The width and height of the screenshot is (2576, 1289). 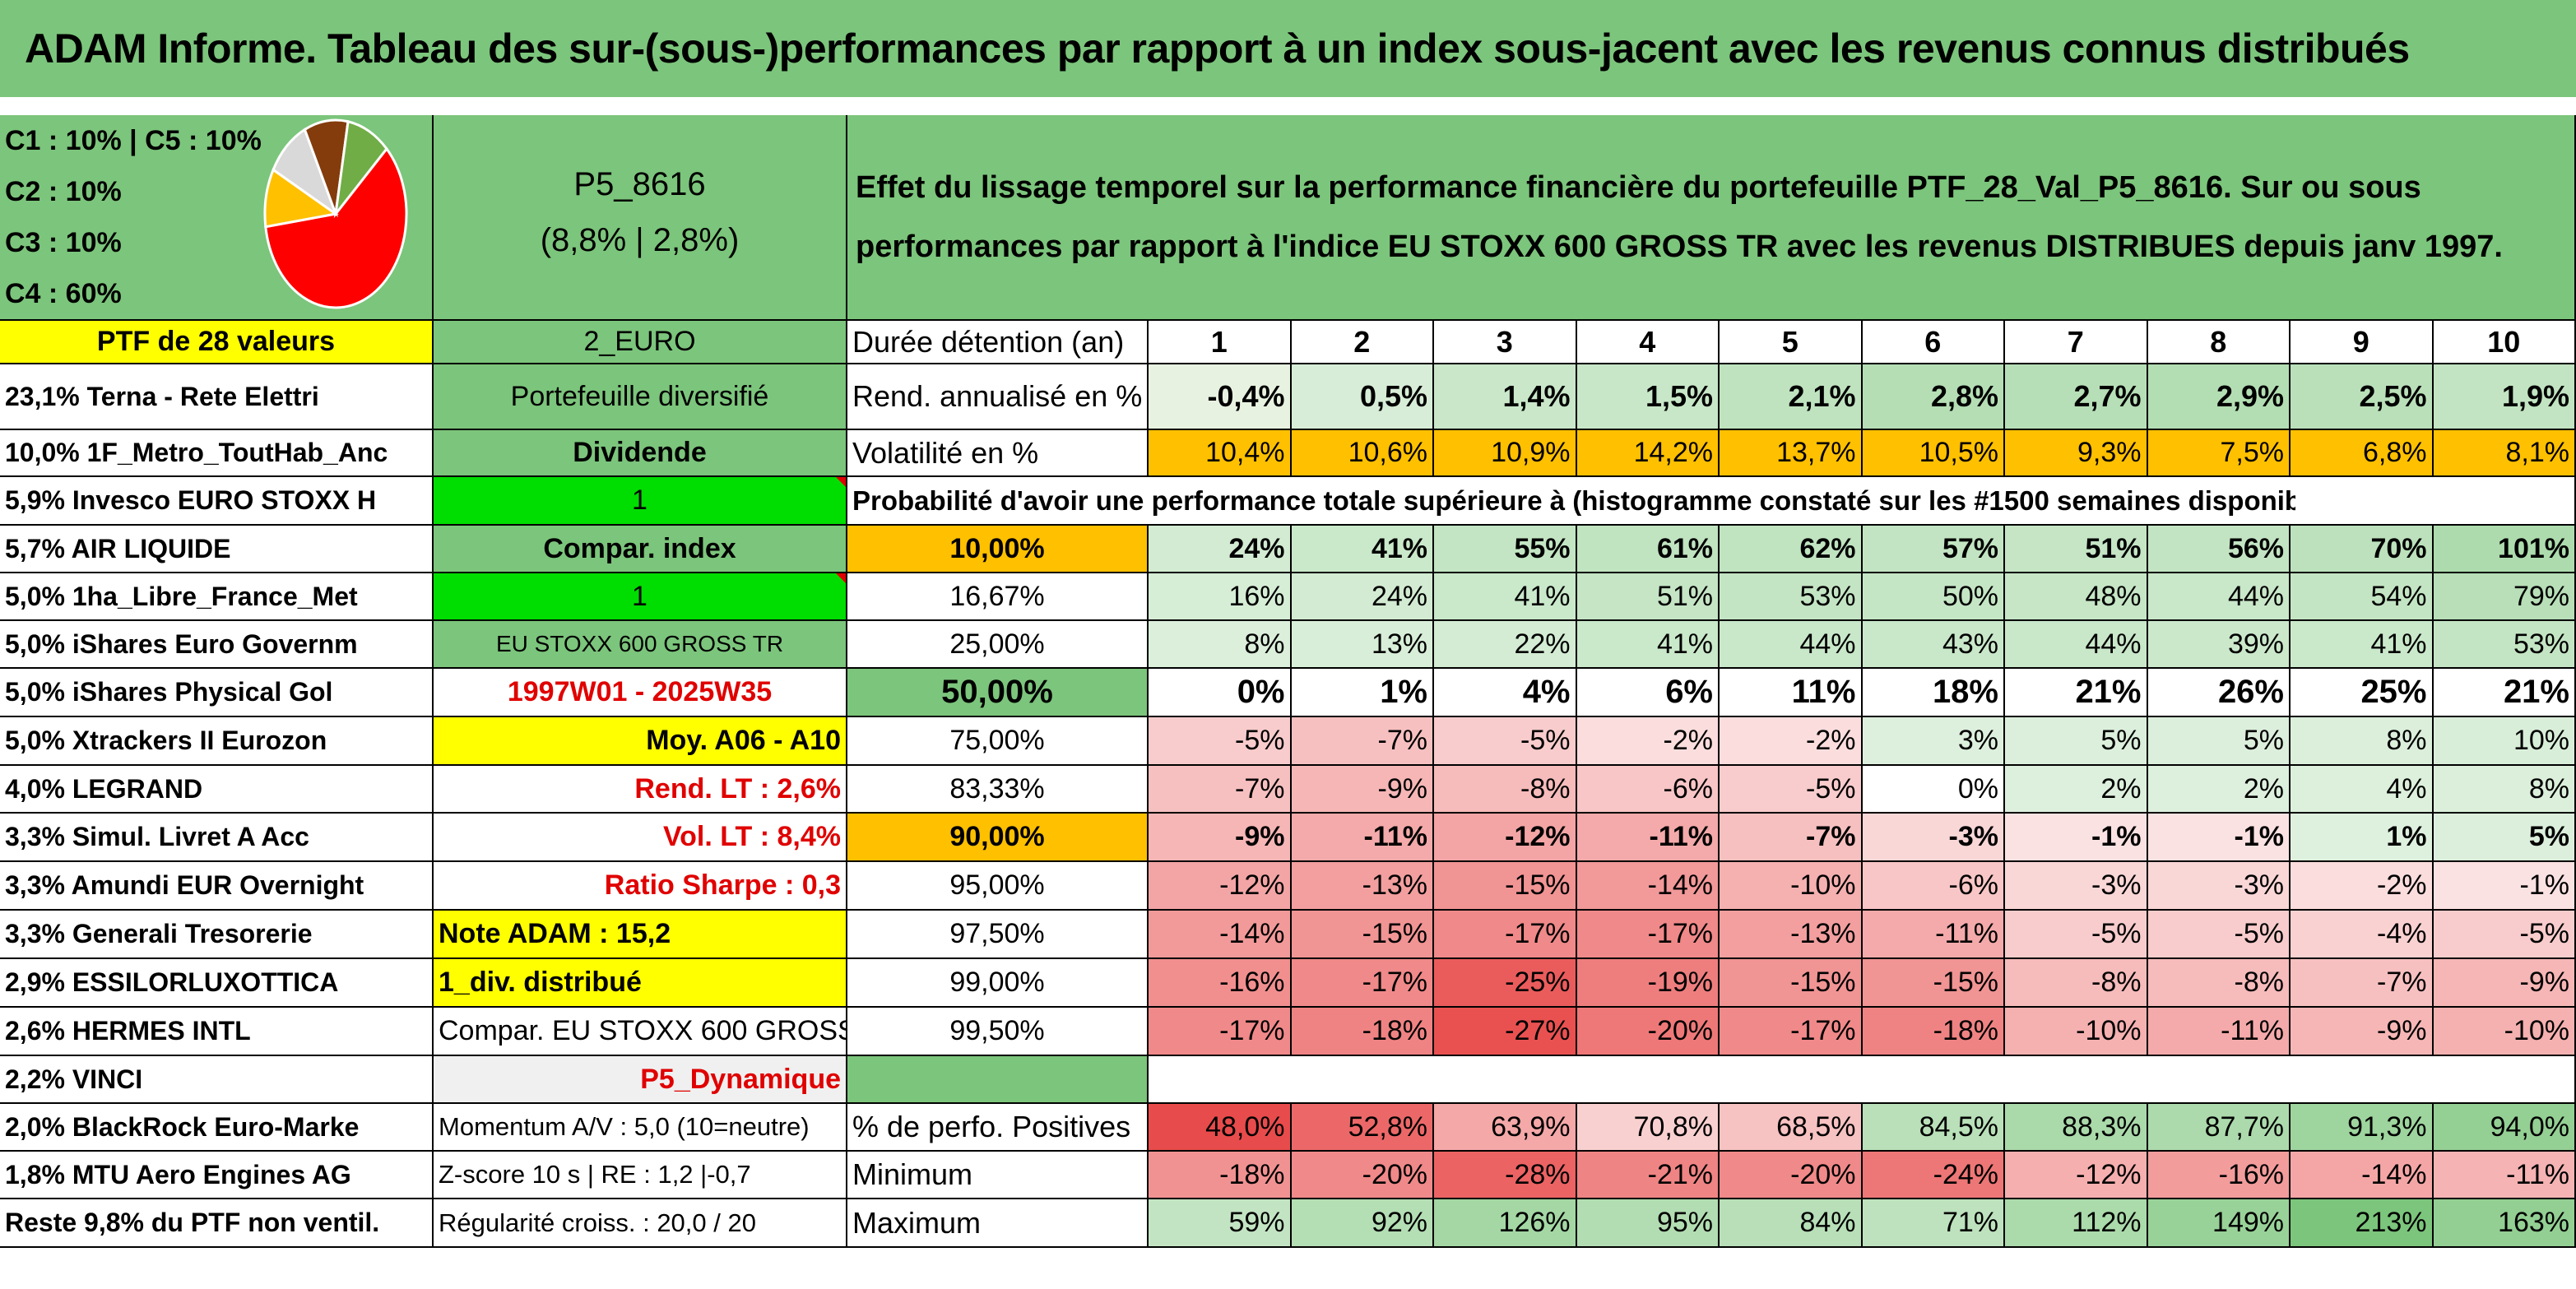 What do you see at coordinates (998, 397) in the screenshot?
I see `rendement-label: Rend. annualisé en %` at bounding box center [998, 397].